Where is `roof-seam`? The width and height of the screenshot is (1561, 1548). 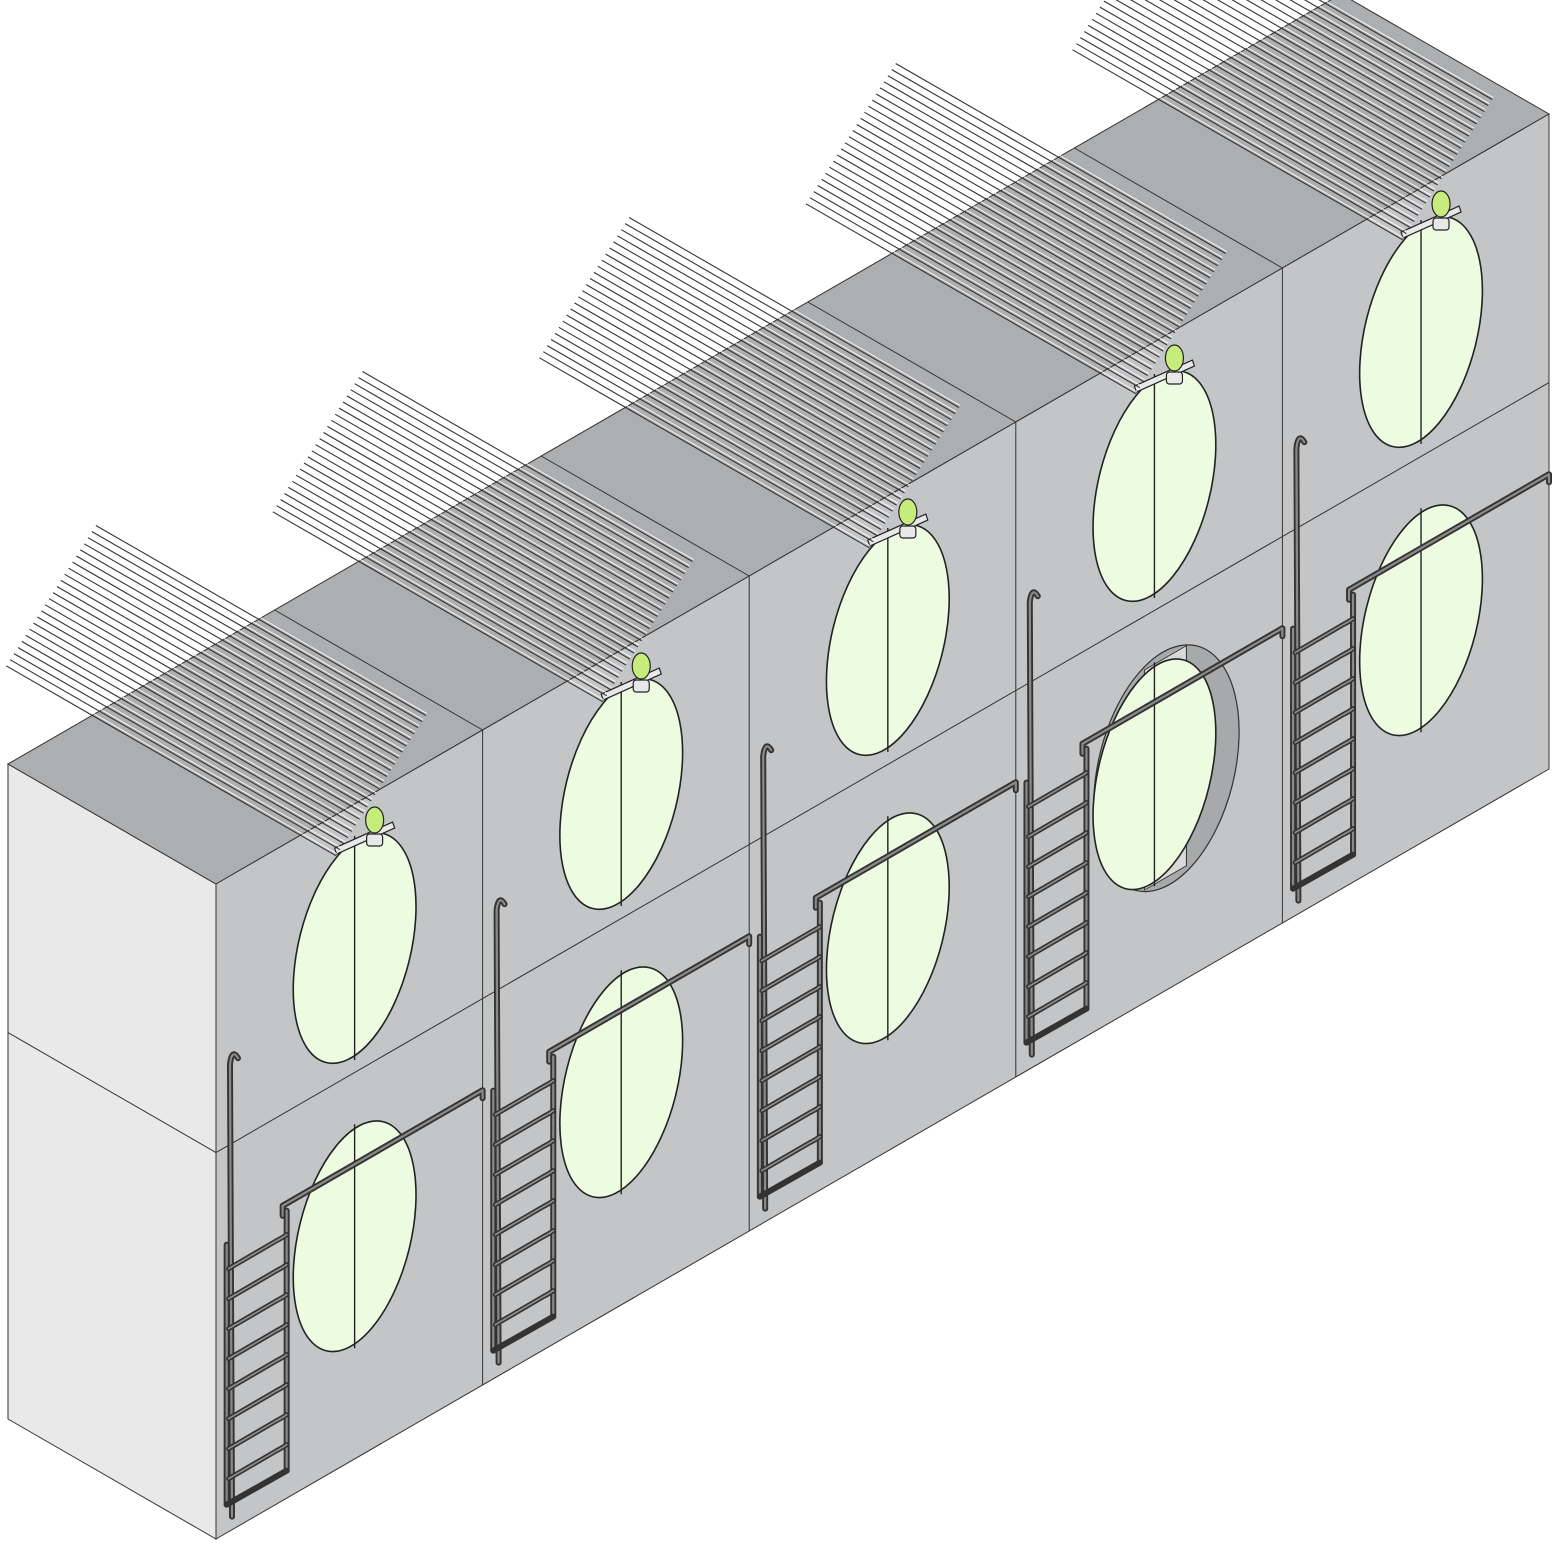 roof-seam is located at coordinates (645, 516).